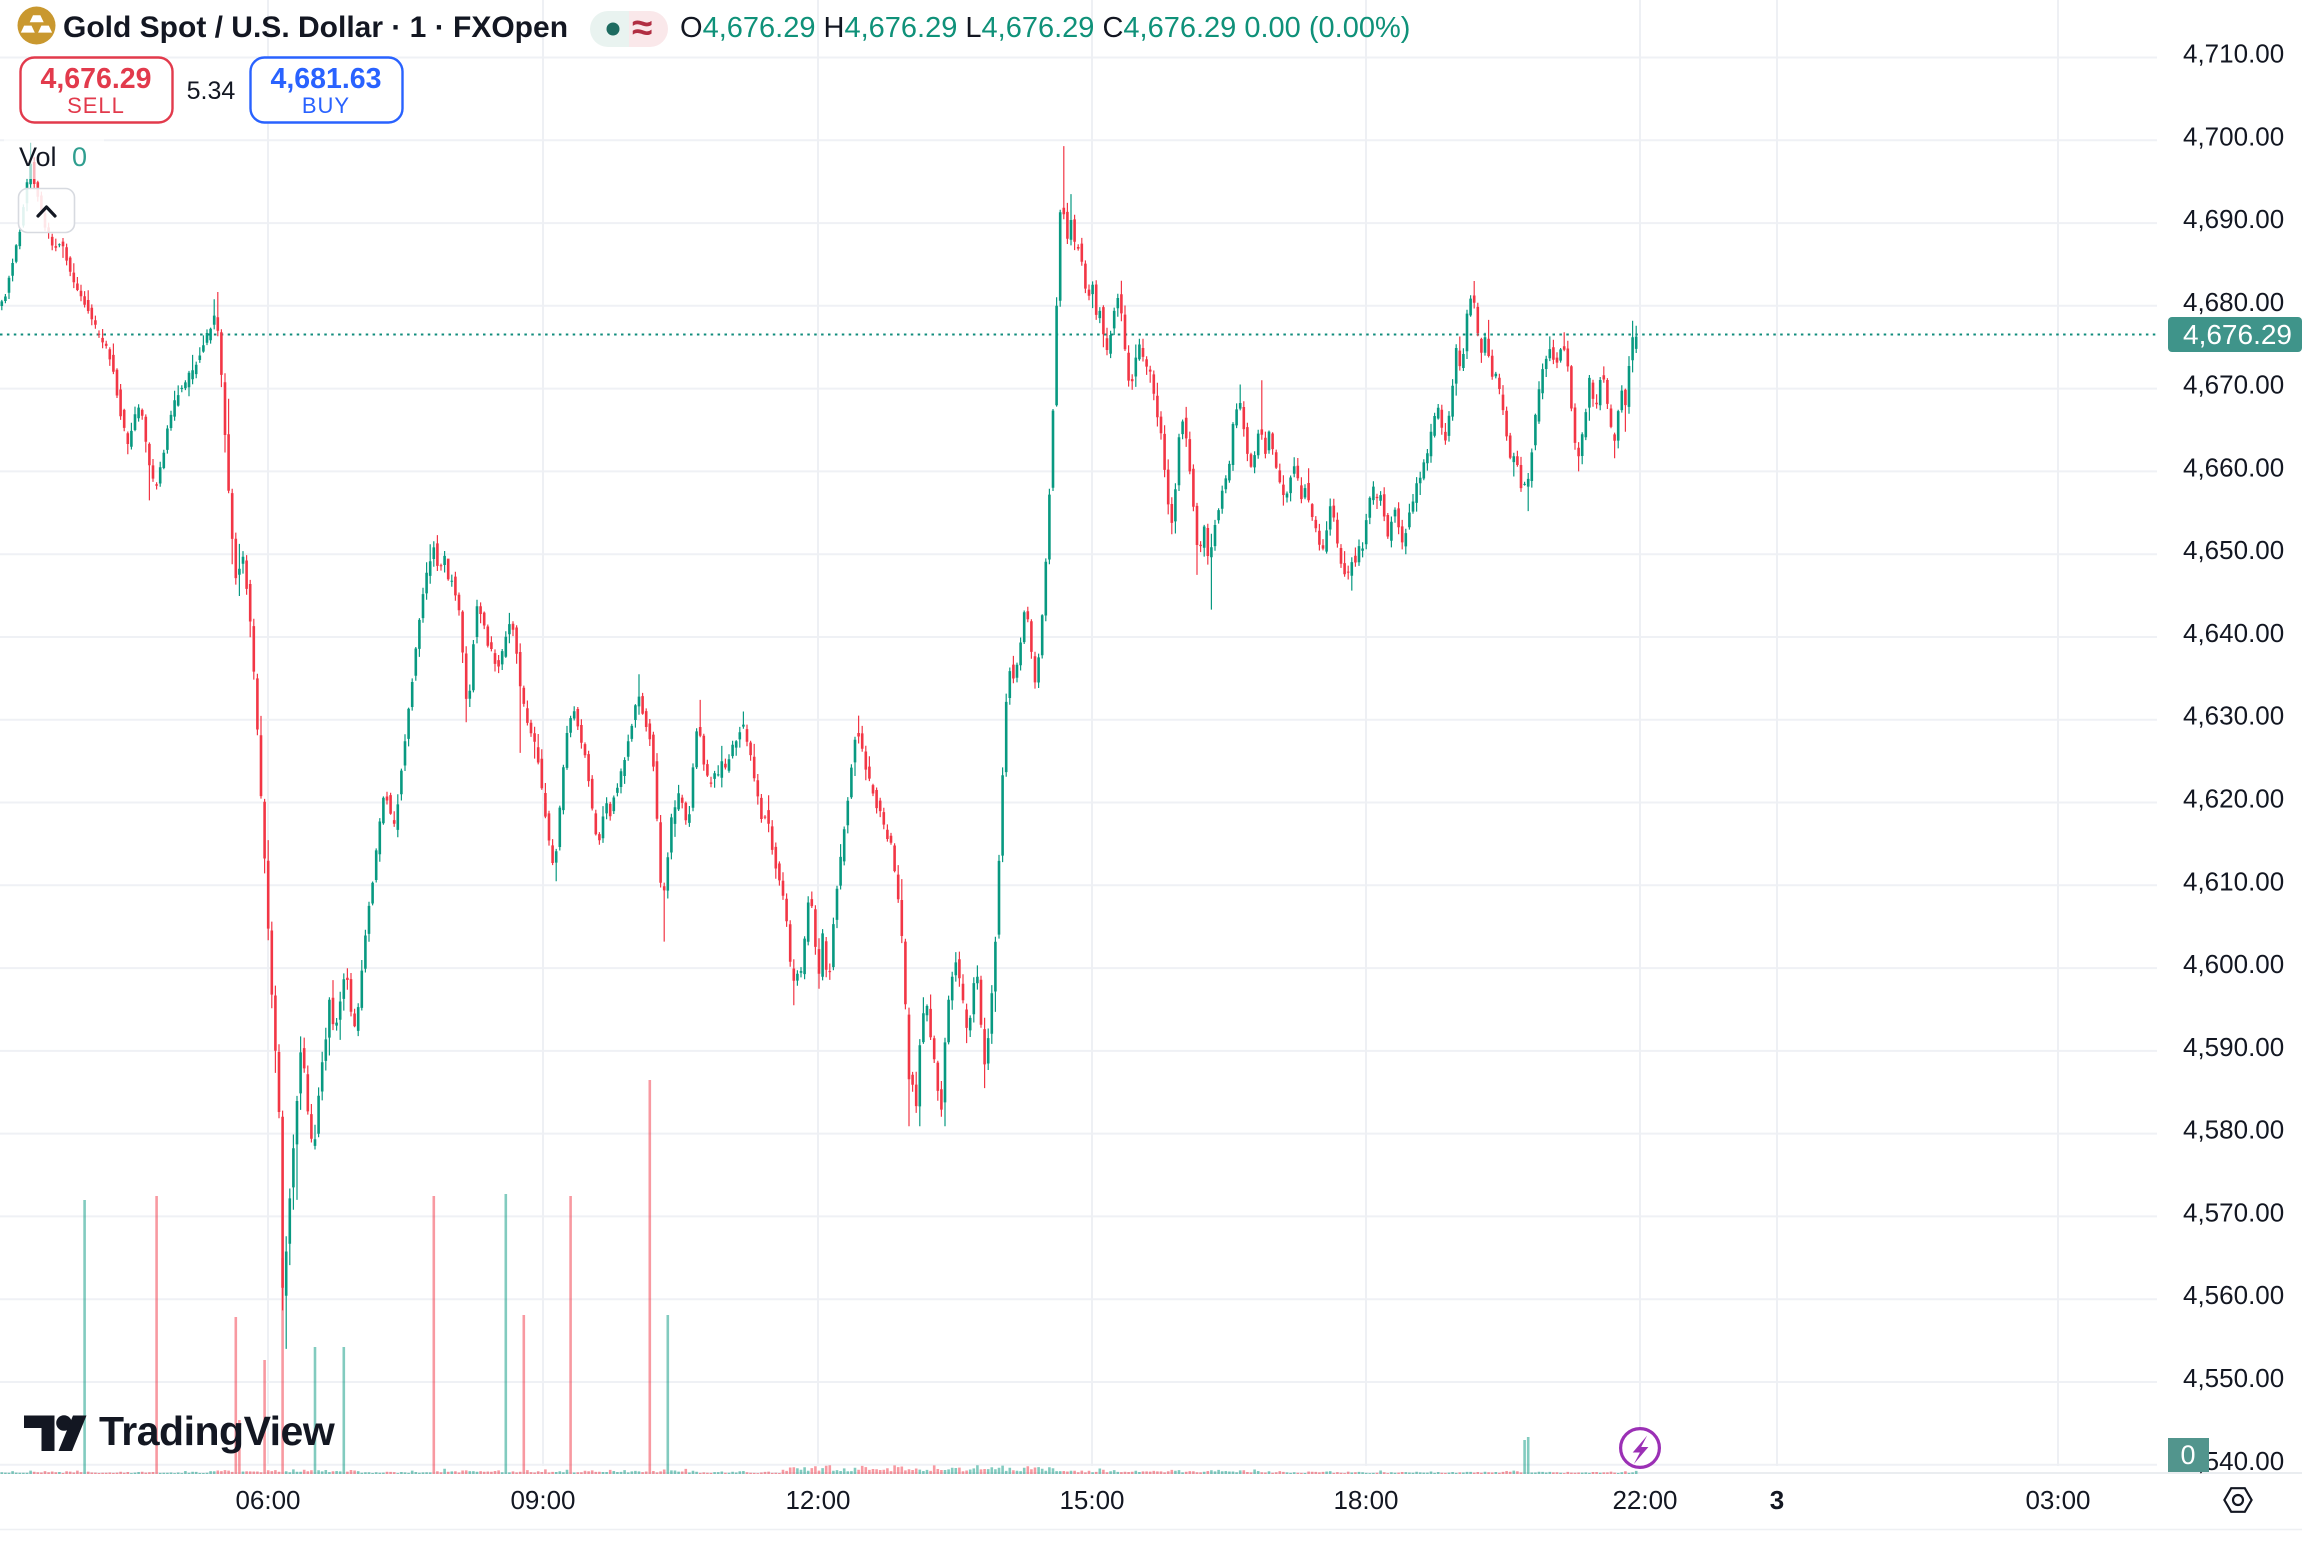 Image resolution: width=2302 pixels, height=1542 pixels. I want to click on svg-text: 4,600.00, so click(2233, 964).